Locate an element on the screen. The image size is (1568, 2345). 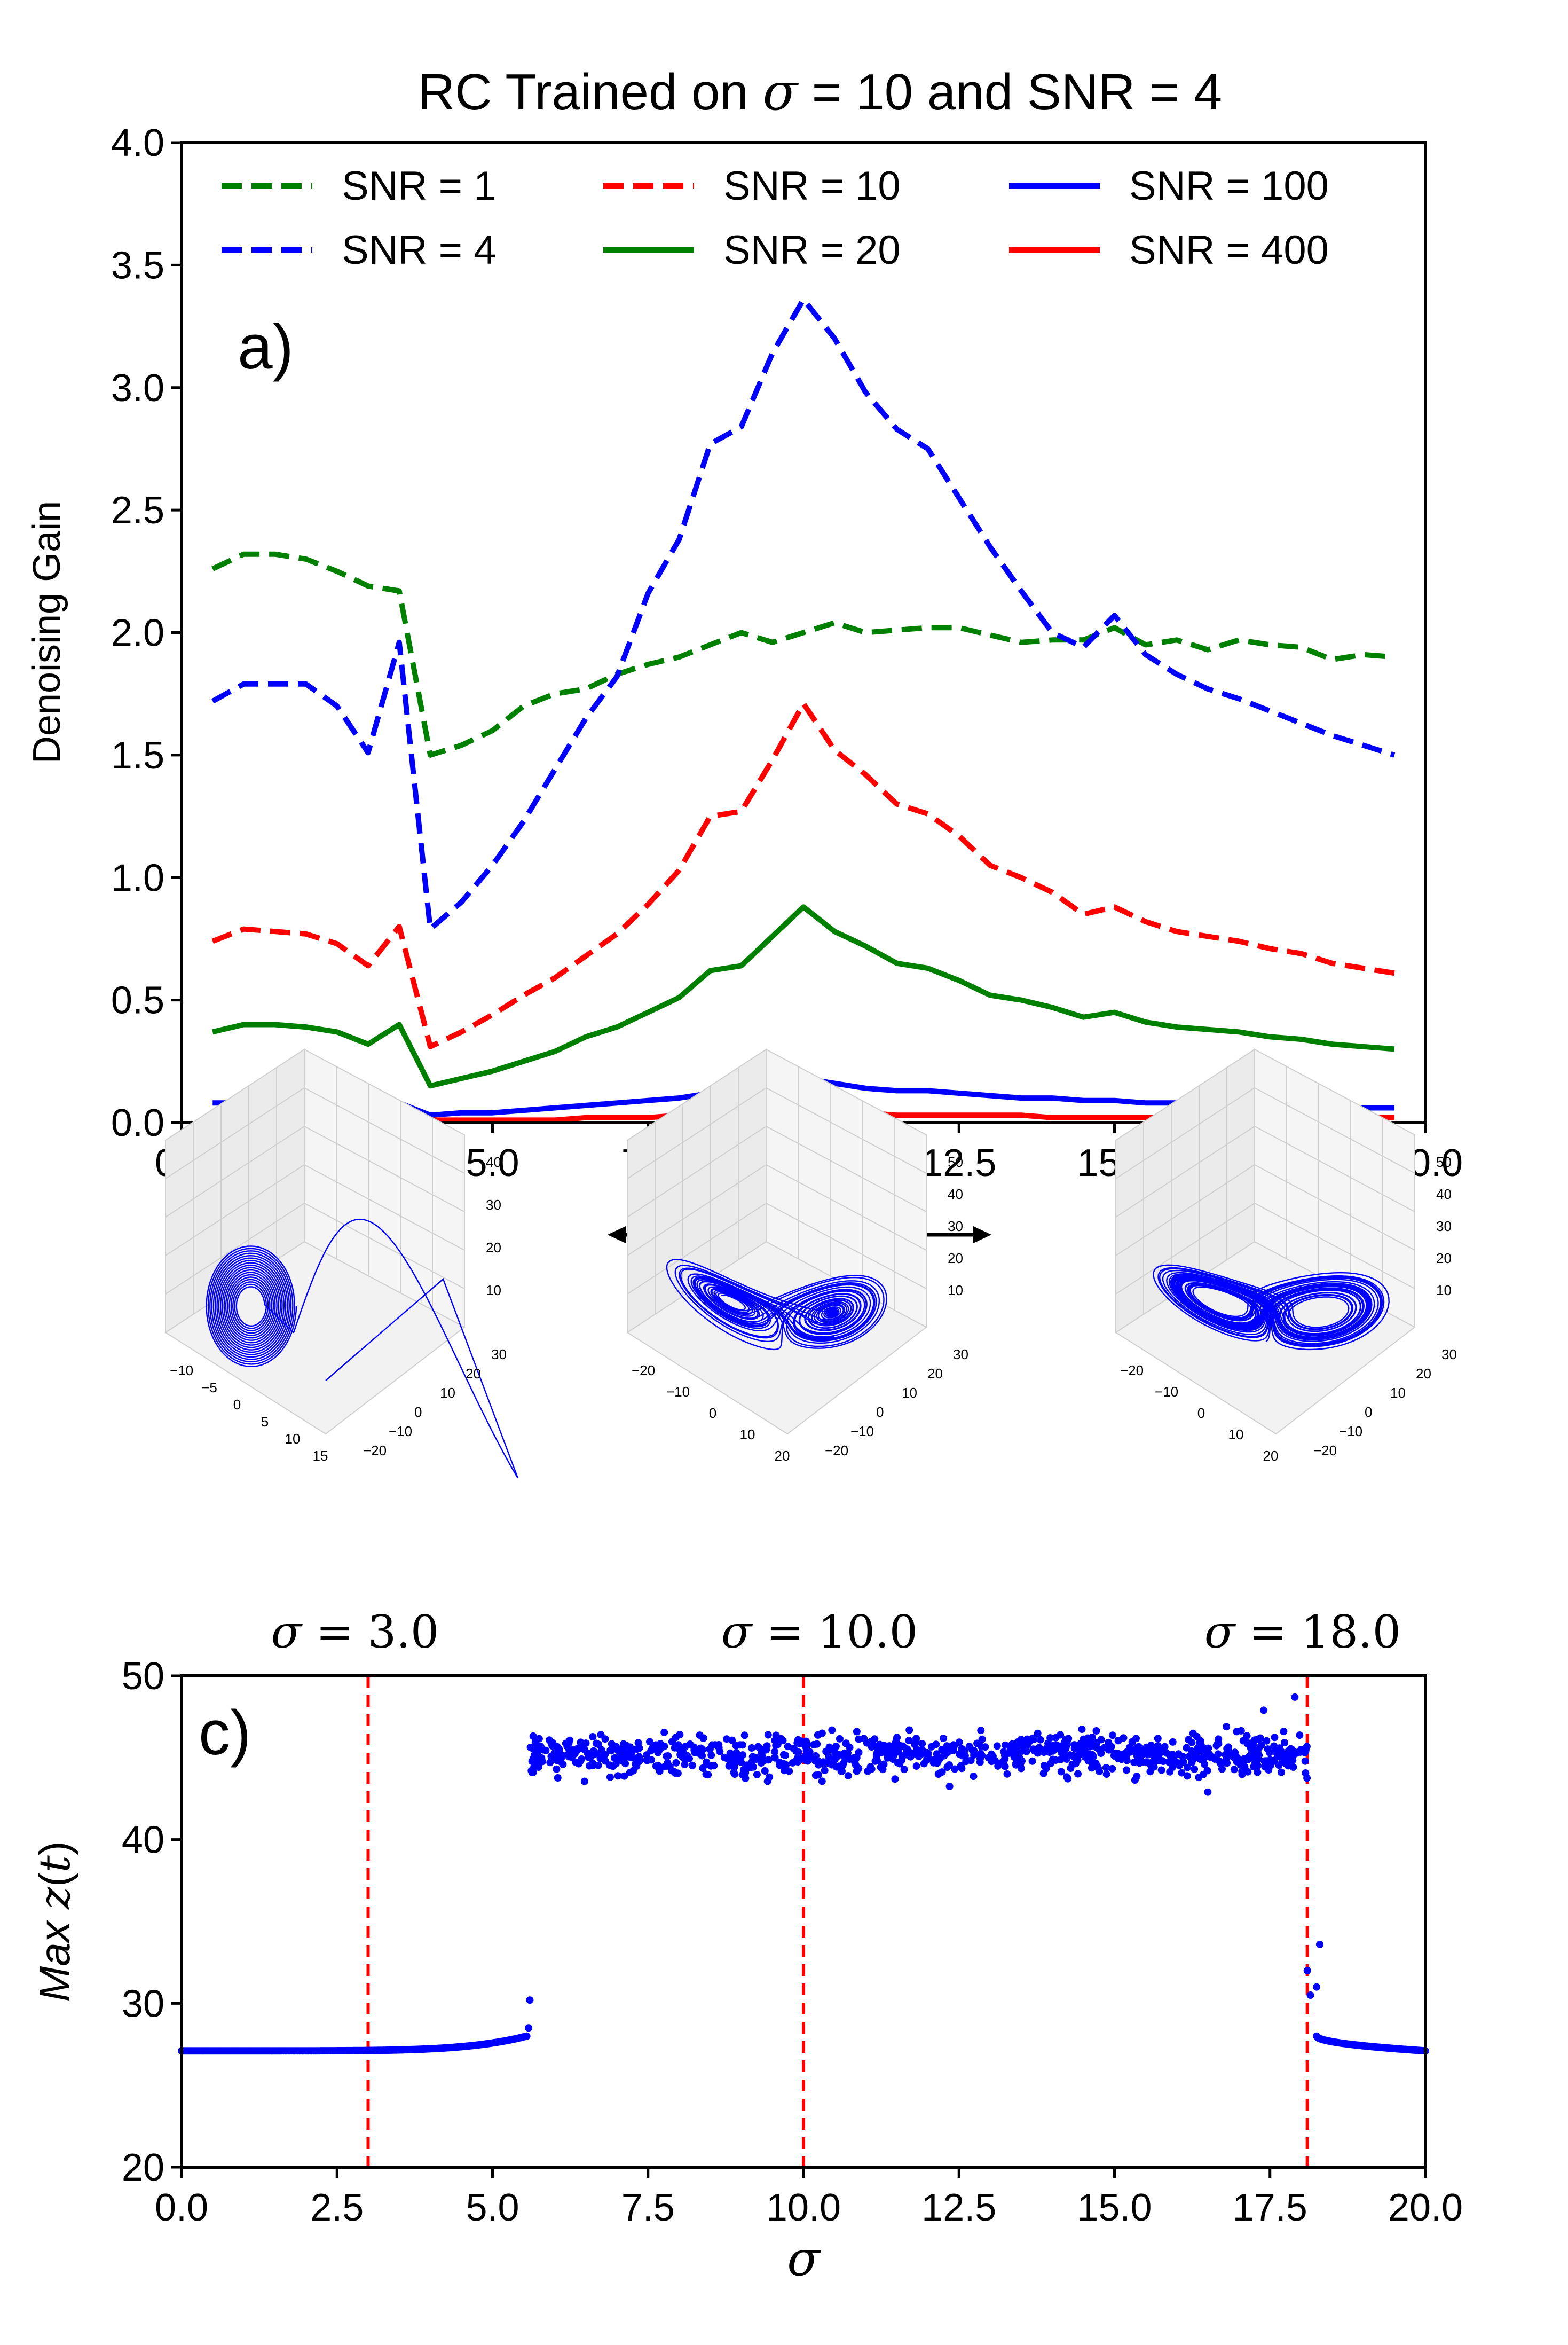
arrow-right-head is located at coordinates (982, 1234).